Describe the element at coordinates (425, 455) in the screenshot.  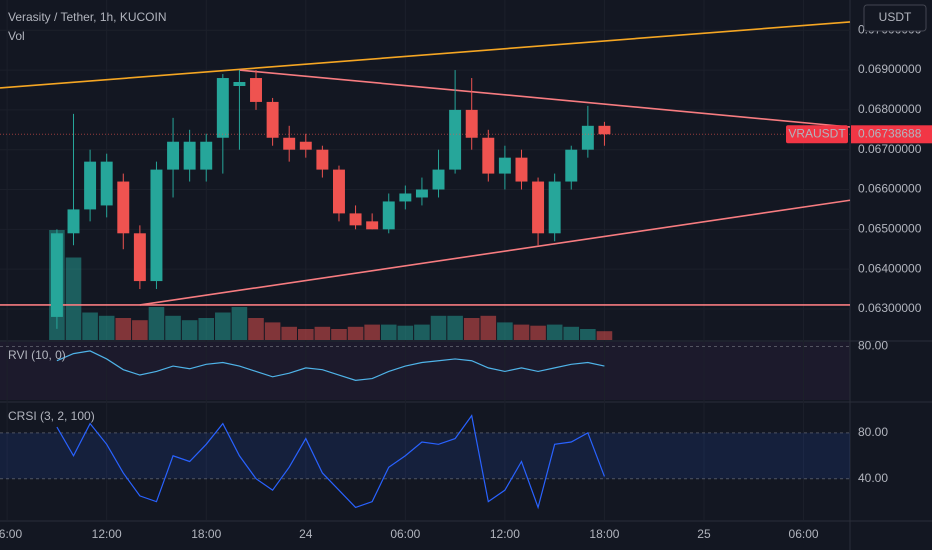
I see `indicator-band` at that location.